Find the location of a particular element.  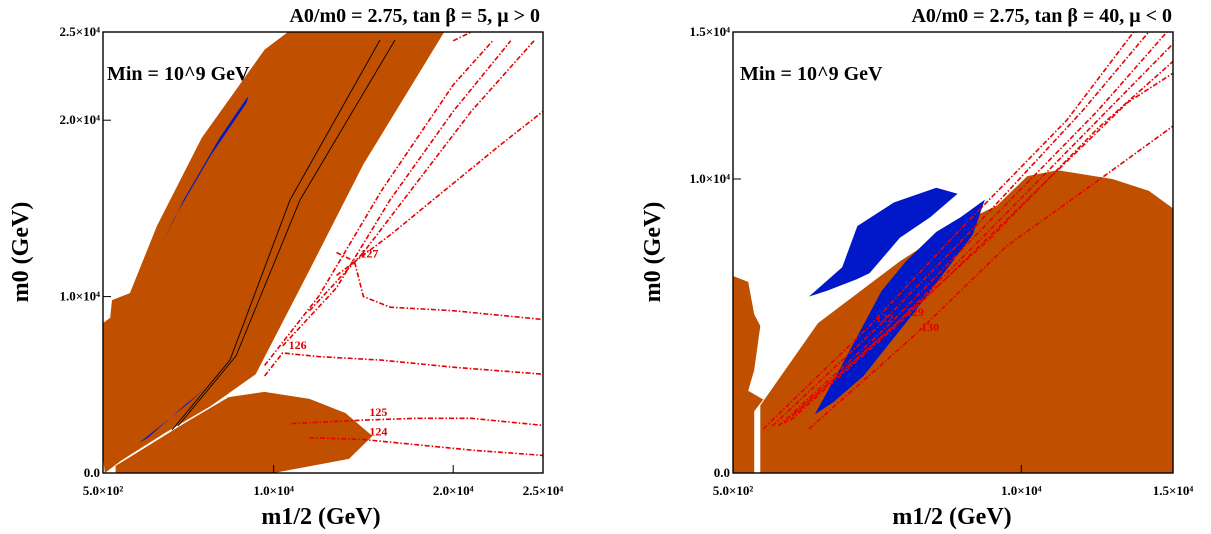

x-tick-label: 1.5×10⁴ is located at coordinates (1173, 490).